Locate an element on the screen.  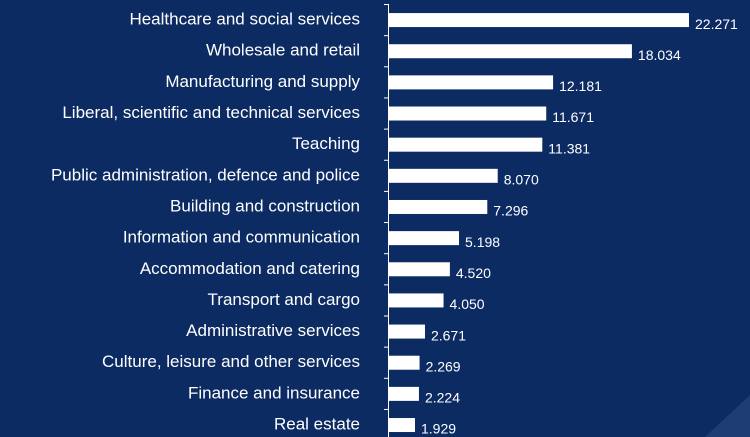
value-label: 8.070 is located at coordinates (521, 180).